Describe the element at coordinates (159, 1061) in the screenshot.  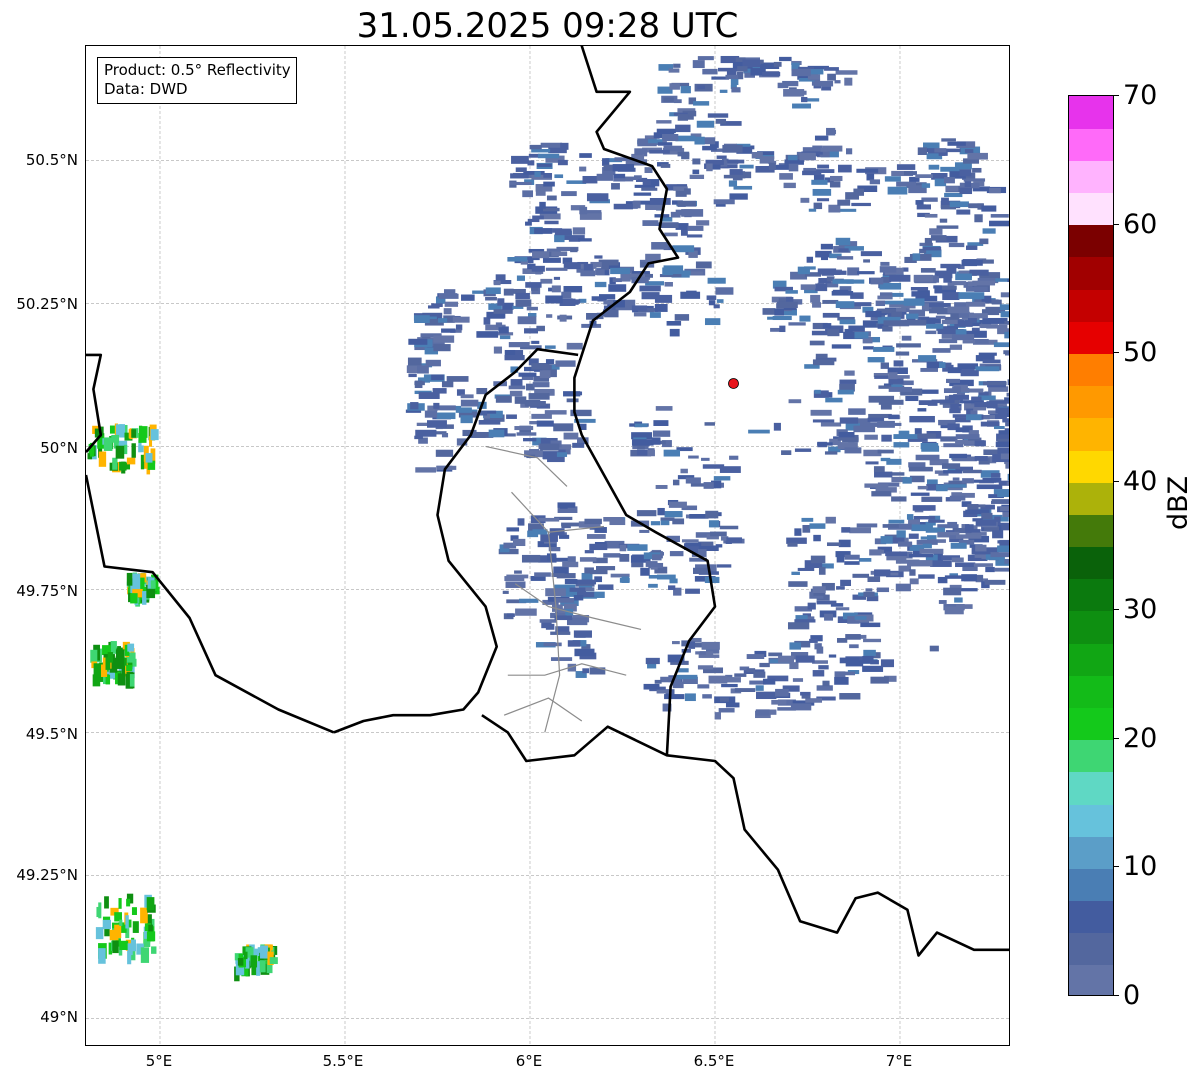
I see `lon-tick: 5°E` at that location.